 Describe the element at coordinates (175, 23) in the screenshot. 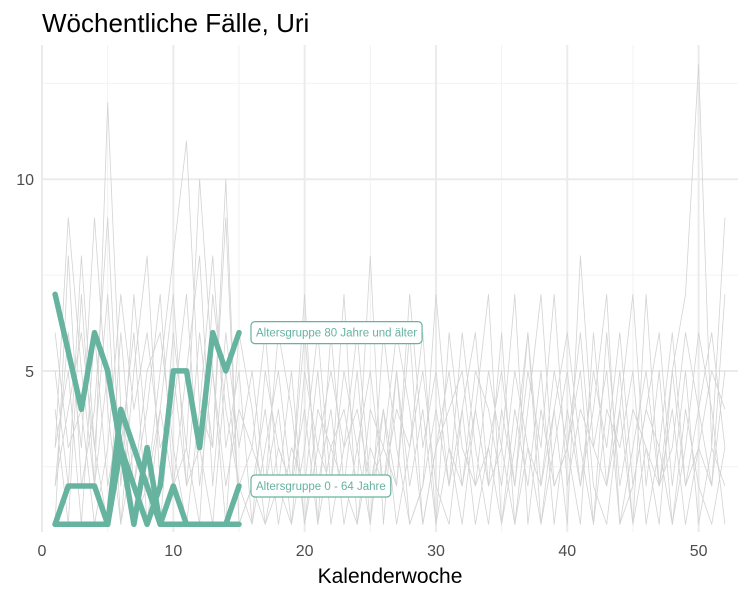

I see `chart-title: Wöchentliche Fälle, Uri` at that location.